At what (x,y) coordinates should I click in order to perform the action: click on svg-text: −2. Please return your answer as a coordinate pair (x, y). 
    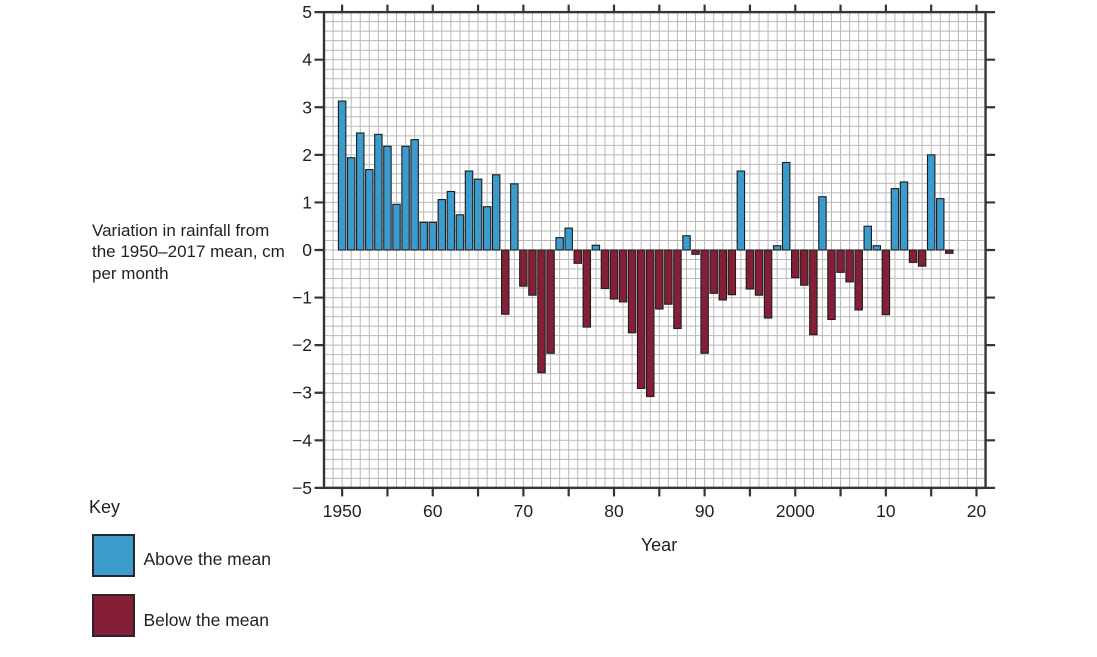
    Looking at the image, I should click on (302, 345).